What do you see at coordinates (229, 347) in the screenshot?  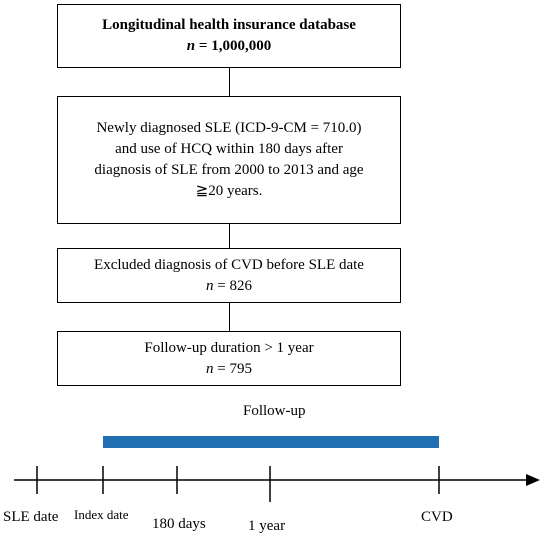 I see `followup-text: Follow-up duration > 1 year` at bounding box center [229, 347].